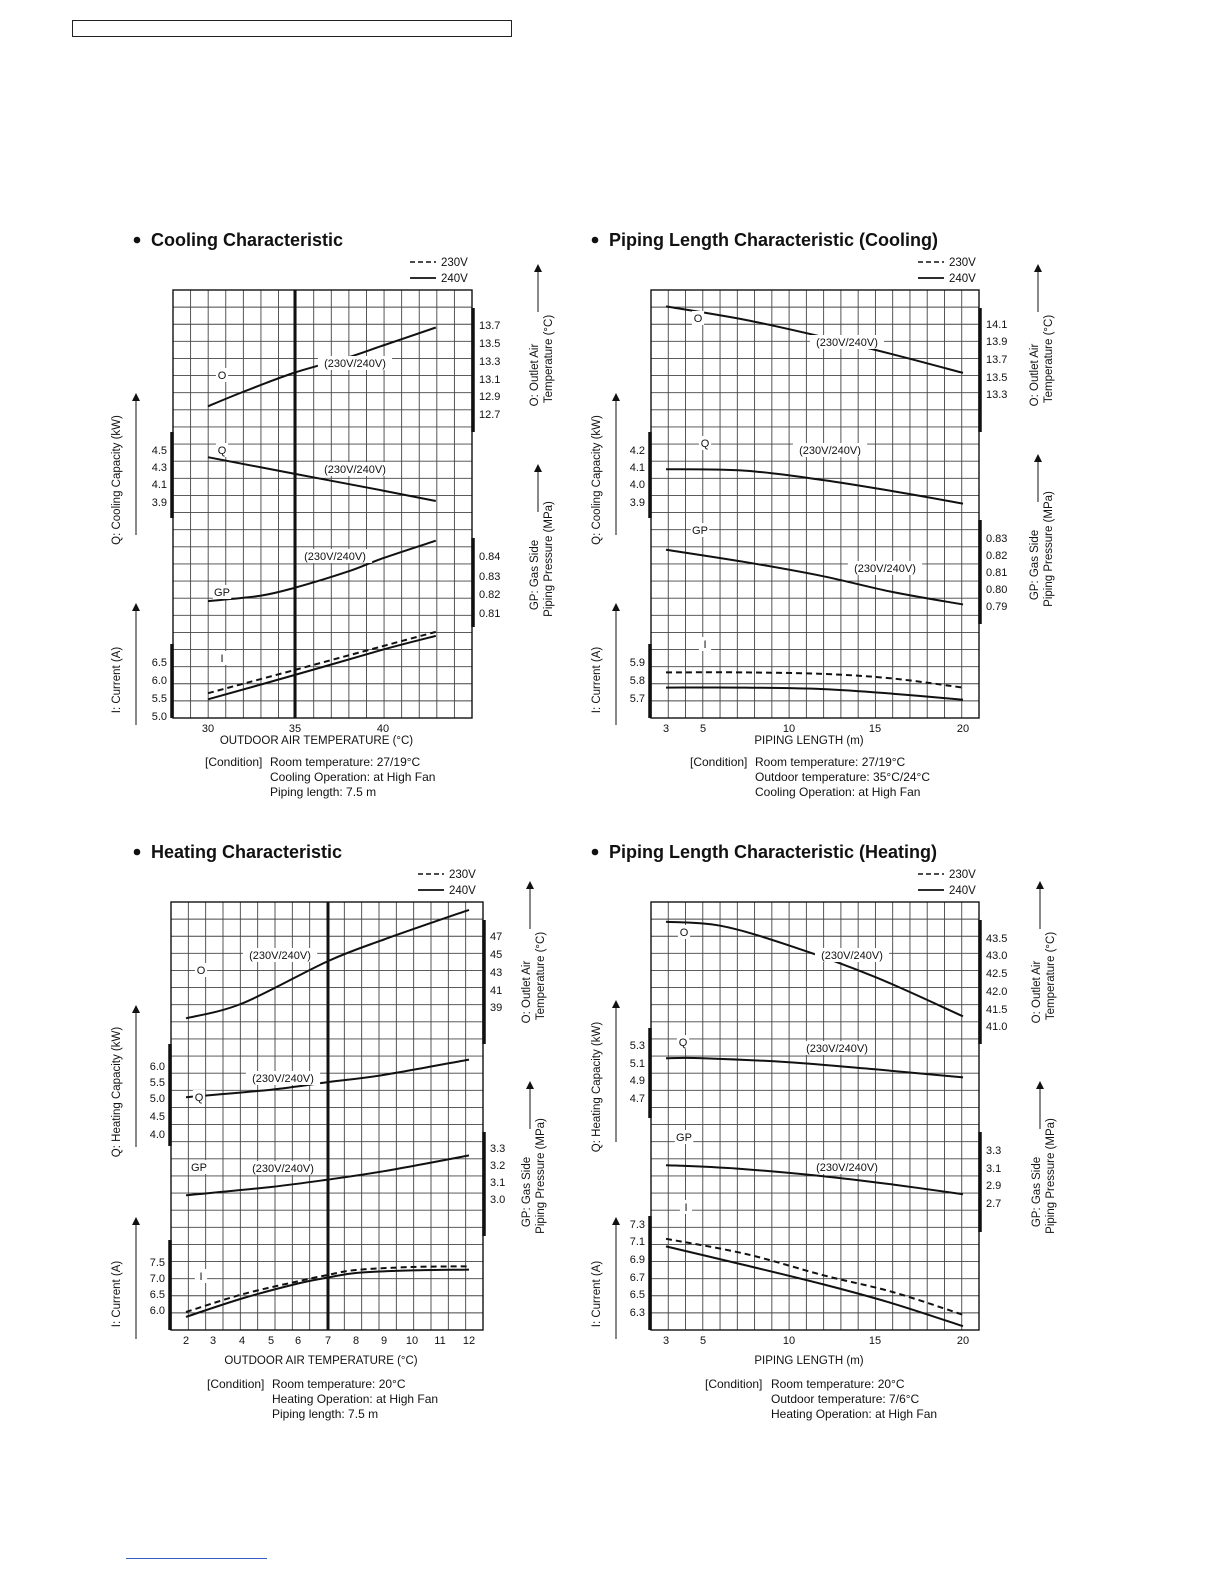 This screenshot has width=1224, height=1584. I want to click on condition-line: Piping length: 7.5 m, so click(325, 1414).